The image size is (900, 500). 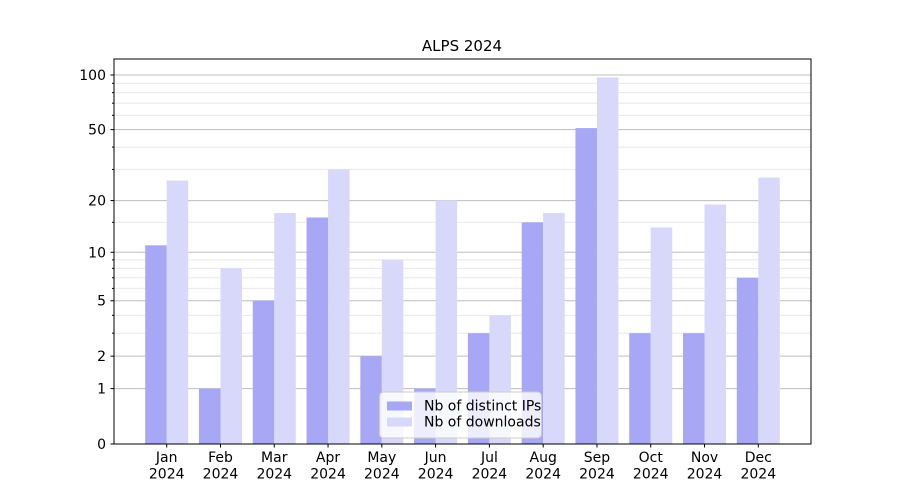 I want to click on bar-nov-downloads, so click(x=715, y=324).